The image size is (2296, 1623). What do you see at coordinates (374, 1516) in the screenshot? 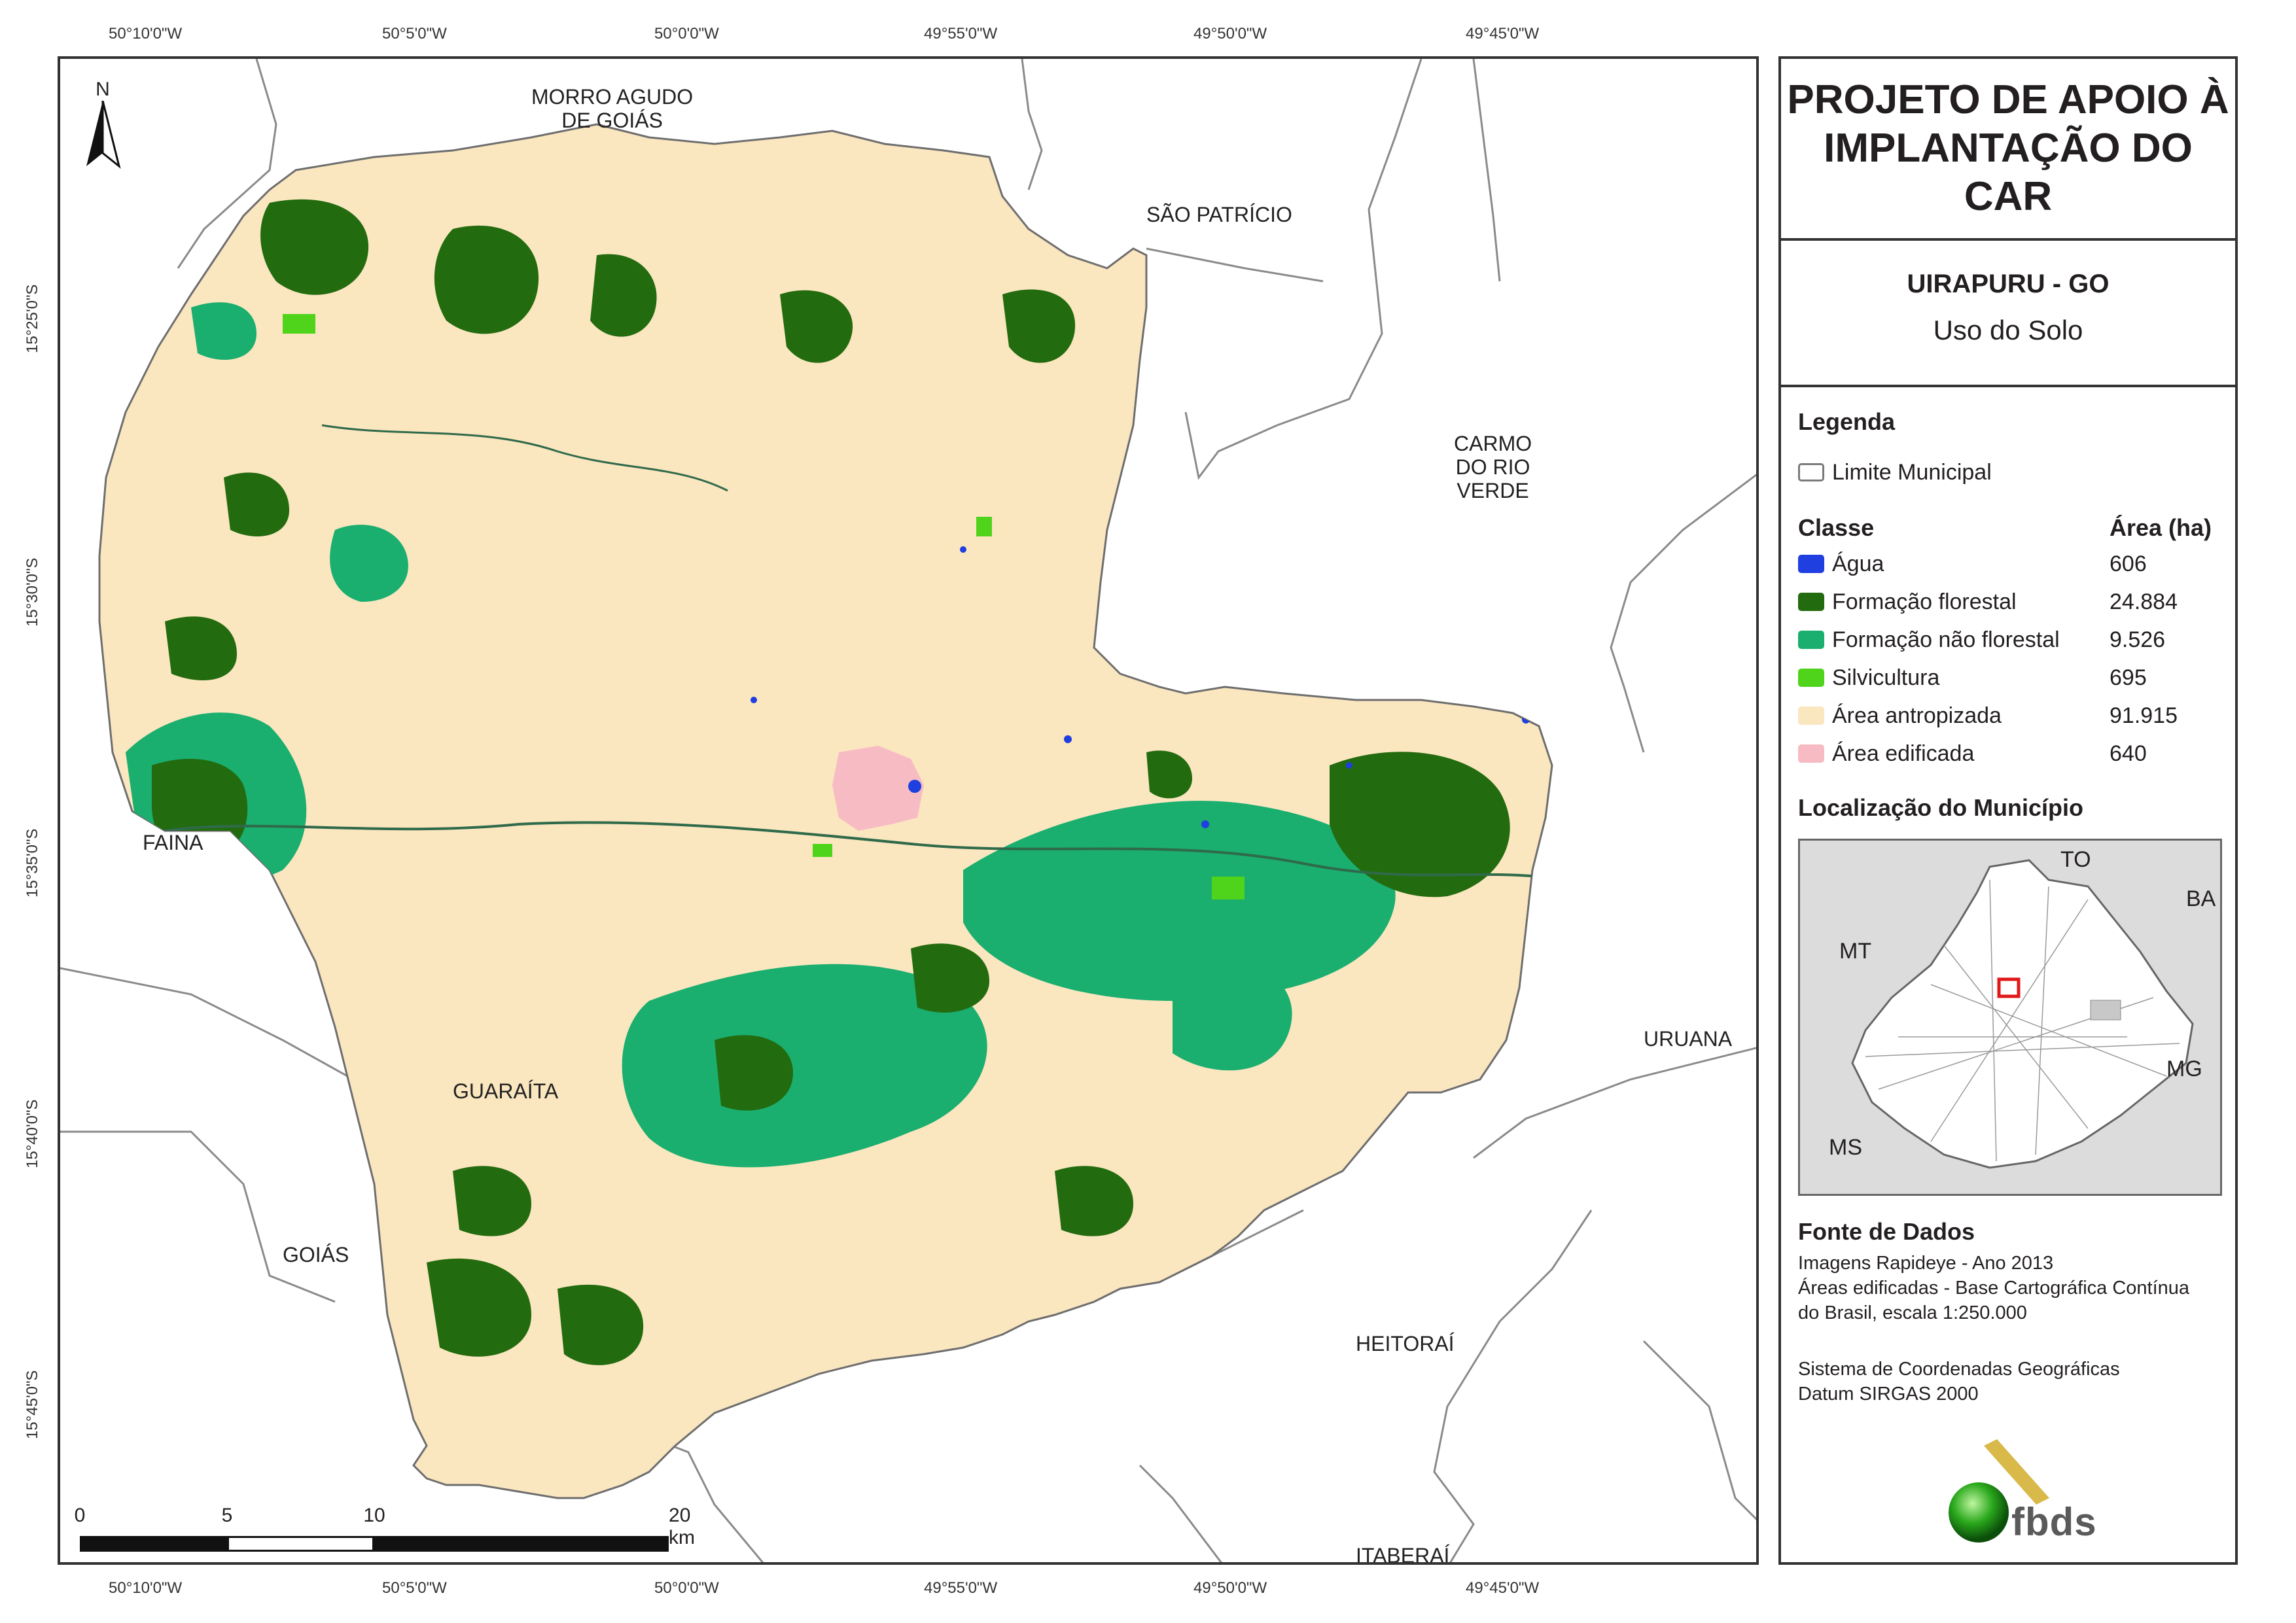
I see `scale-label-10: 10` at bounding box center [374, 1516].